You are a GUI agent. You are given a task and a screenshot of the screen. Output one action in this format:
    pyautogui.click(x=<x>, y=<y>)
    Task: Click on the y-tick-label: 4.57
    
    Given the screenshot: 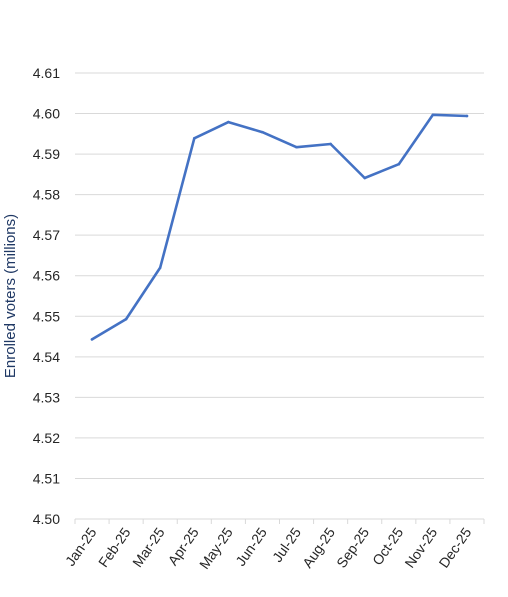 What is the action you would take?
    pyautogui.click(x=46, y=235)
    